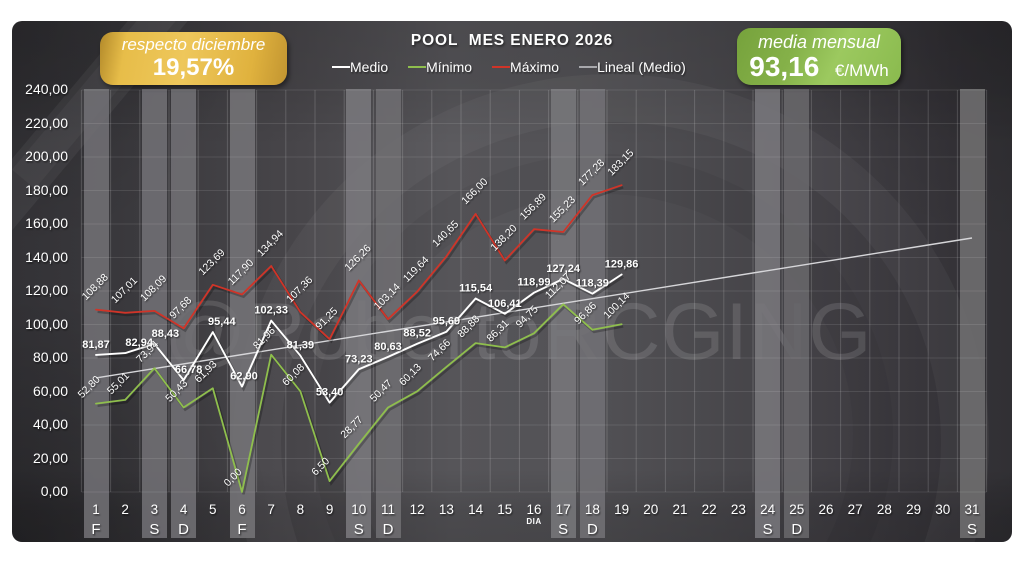 This screenshot has height=568, width=1024. What do you see at coordinates (189, 370) in the screenshot?
I see `svg-text: 66,78` at bounding box center [189, 370].